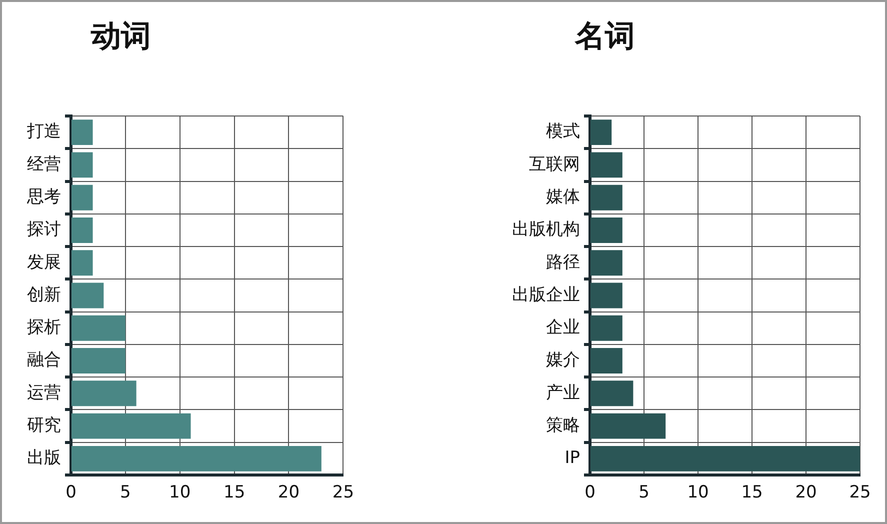 This screenshot has width=887, height=524. Describe the element at coordinates (43, 197) in the screenshot. I see `y-tick-label: 思考` at that location.